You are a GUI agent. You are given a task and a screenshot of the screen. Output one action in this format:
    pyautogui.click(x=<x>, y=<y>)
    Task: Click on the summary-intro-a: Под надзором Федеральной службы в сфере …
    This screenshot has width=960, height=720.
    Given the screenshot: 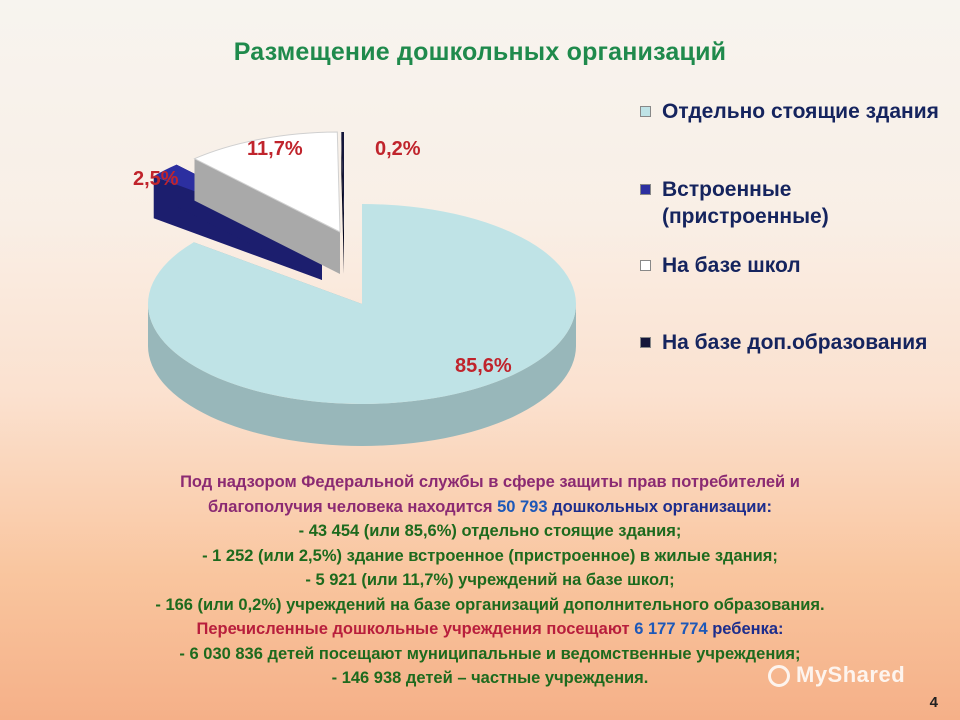 What is the action you would take?
    pyautogui.click(x=490, y=482)
    